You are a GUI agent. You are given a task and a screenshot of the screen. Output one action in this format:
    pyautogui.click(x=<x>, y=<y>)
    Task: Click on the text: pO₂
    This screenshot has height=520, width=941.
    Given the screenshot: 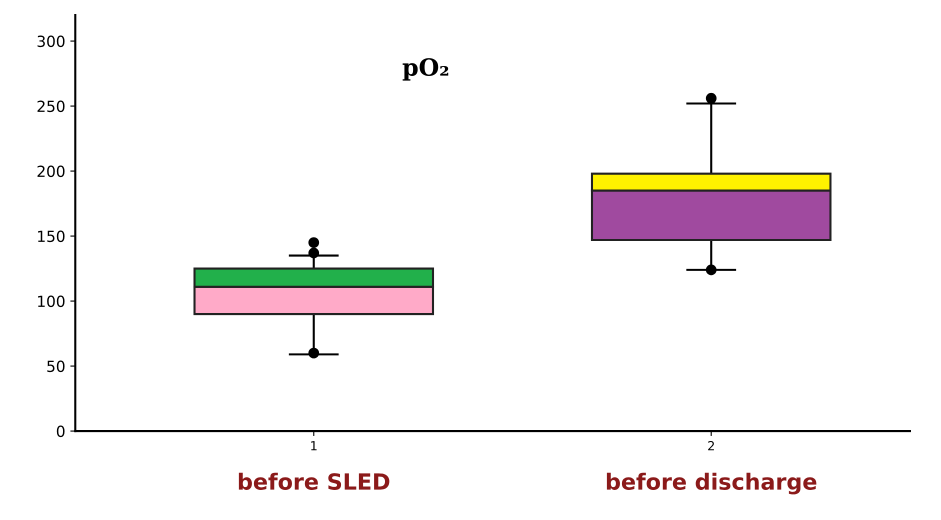 What is the action you would take?
    pyautogui.click(x=425, y=69)
    